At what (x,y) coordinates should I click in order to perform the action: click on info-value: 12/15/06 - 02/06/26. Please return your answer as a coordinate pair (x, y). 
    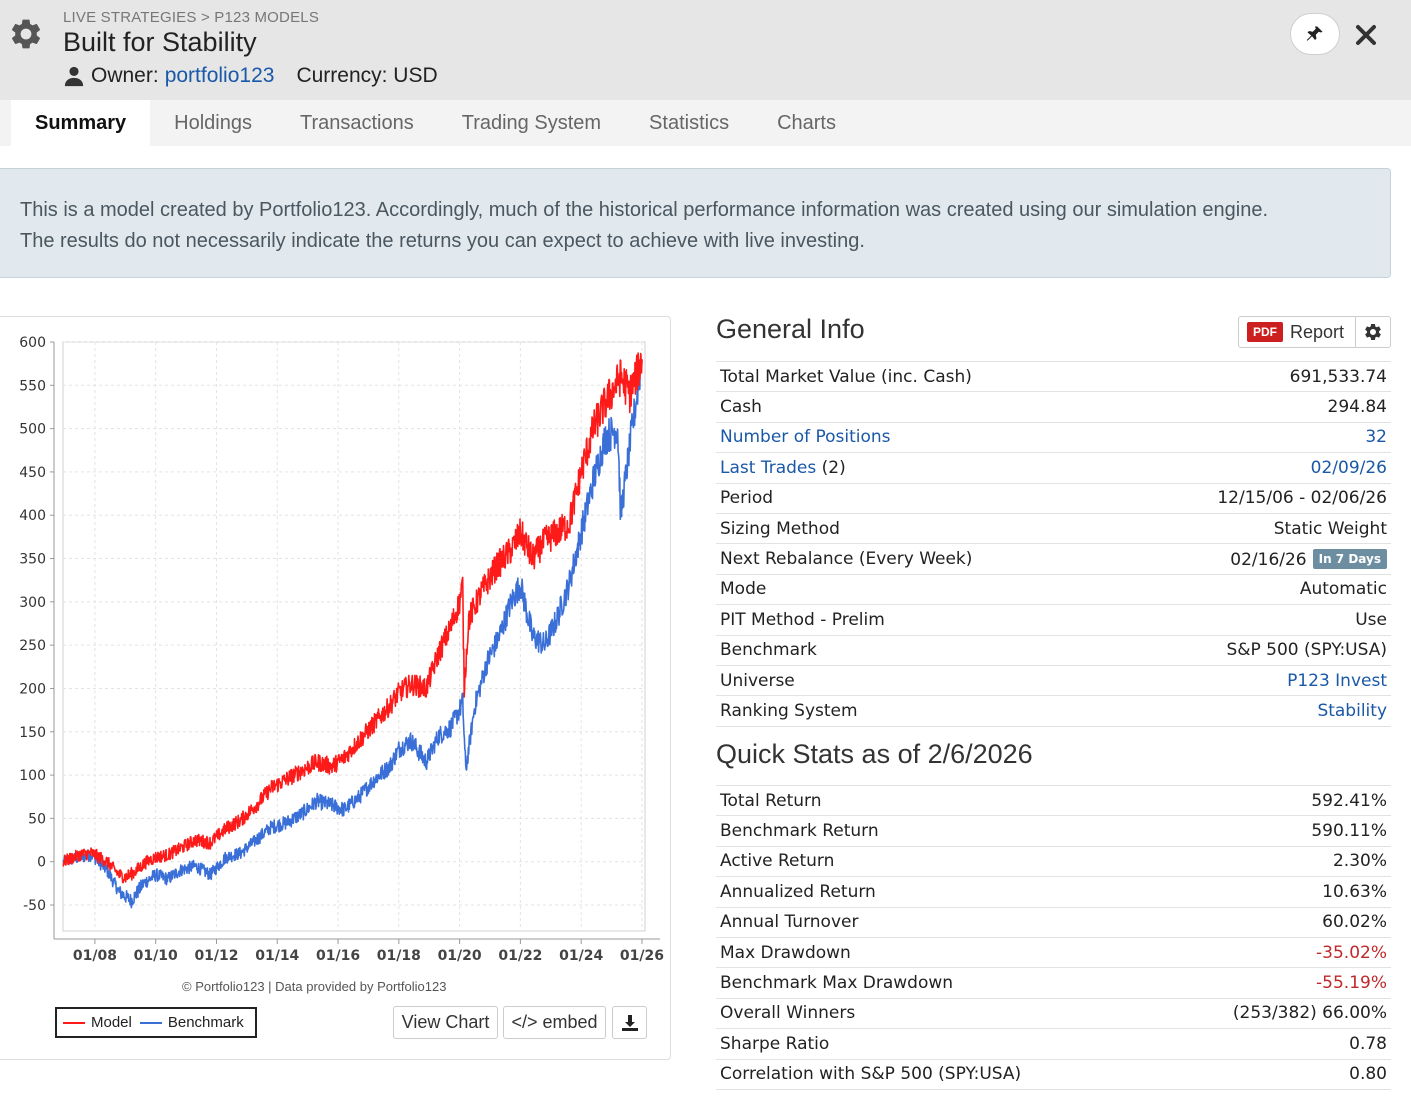
    Looking at the image, I should click on (1254, 498).